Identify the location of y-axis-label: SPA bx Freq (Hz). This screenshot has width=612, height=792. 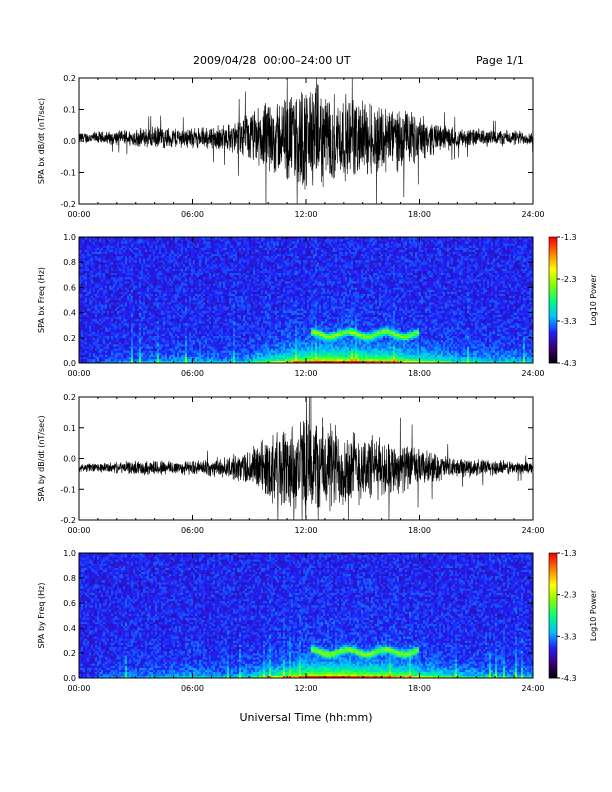
(41, 300).